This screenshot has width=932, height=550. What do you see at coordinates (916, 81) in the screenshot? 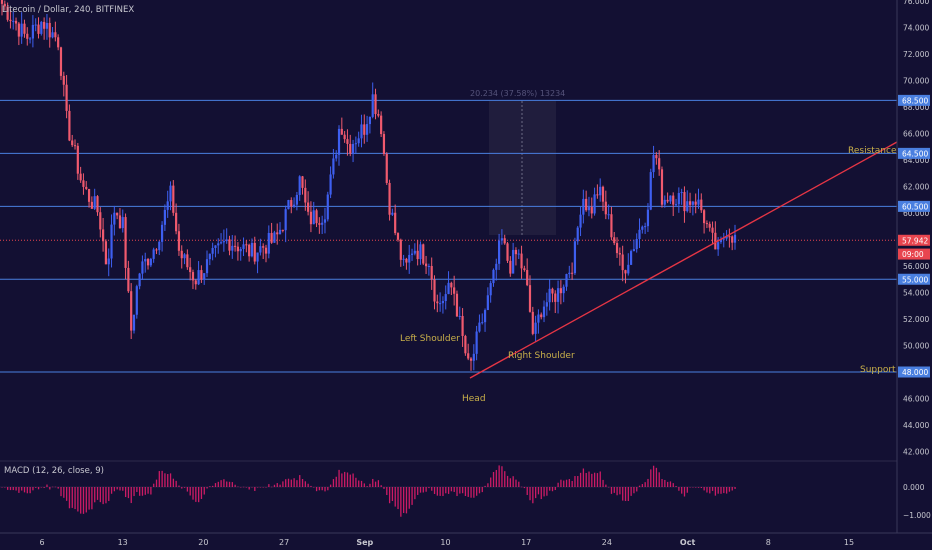
I see `price-tick-label: 70.000` at bounding box center [916, 81].